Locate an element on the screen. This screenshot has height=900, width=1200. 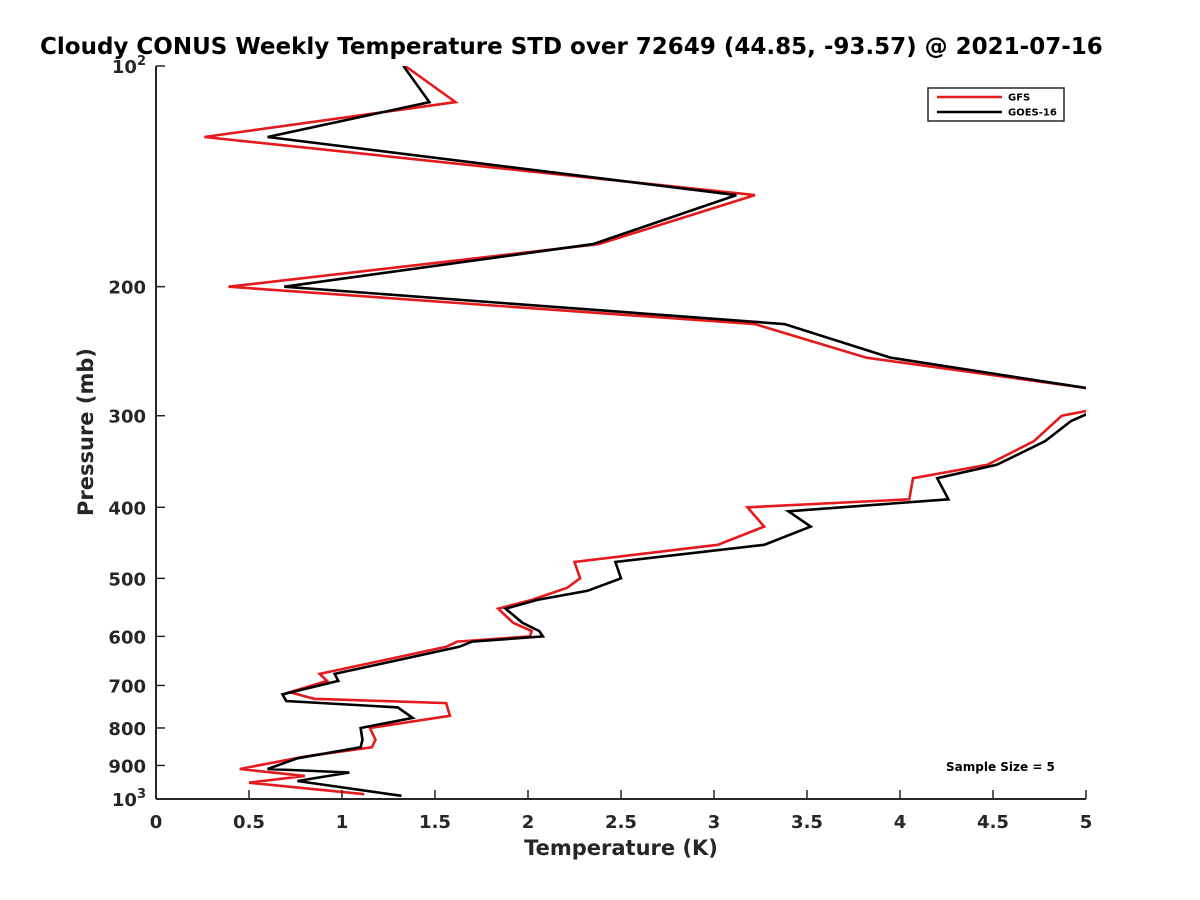
sample-size-annotation: Sample Size = 5 is located at coordinates (1000, 767).